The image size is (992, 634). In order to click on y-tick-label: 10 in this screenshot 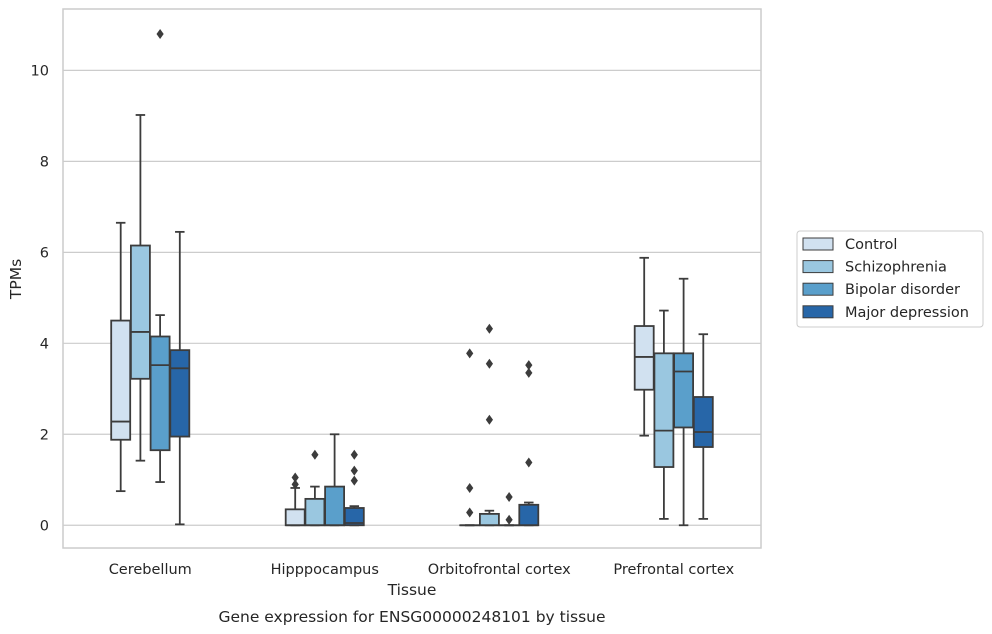, I will do `click(40, 71)`.